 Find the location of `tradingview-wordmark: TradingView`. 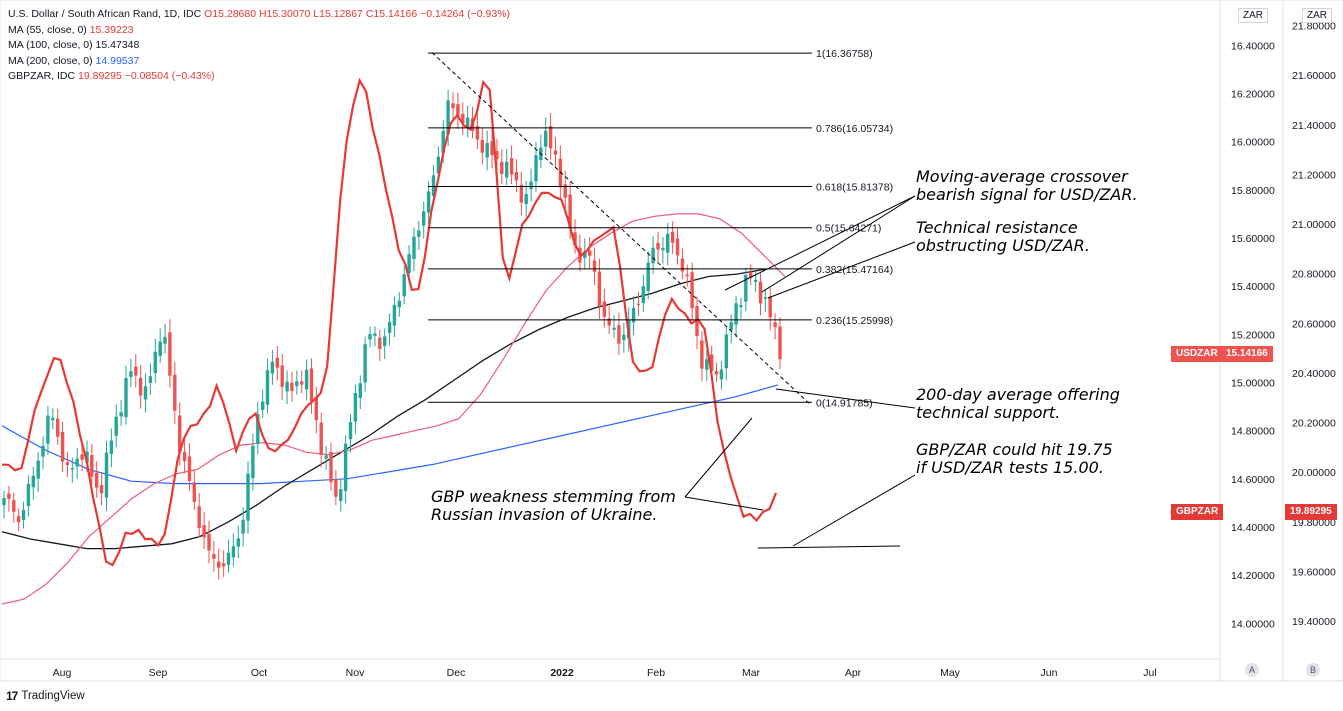

tradingview-wordmark: TradingView is located at coordinates (53, 696).